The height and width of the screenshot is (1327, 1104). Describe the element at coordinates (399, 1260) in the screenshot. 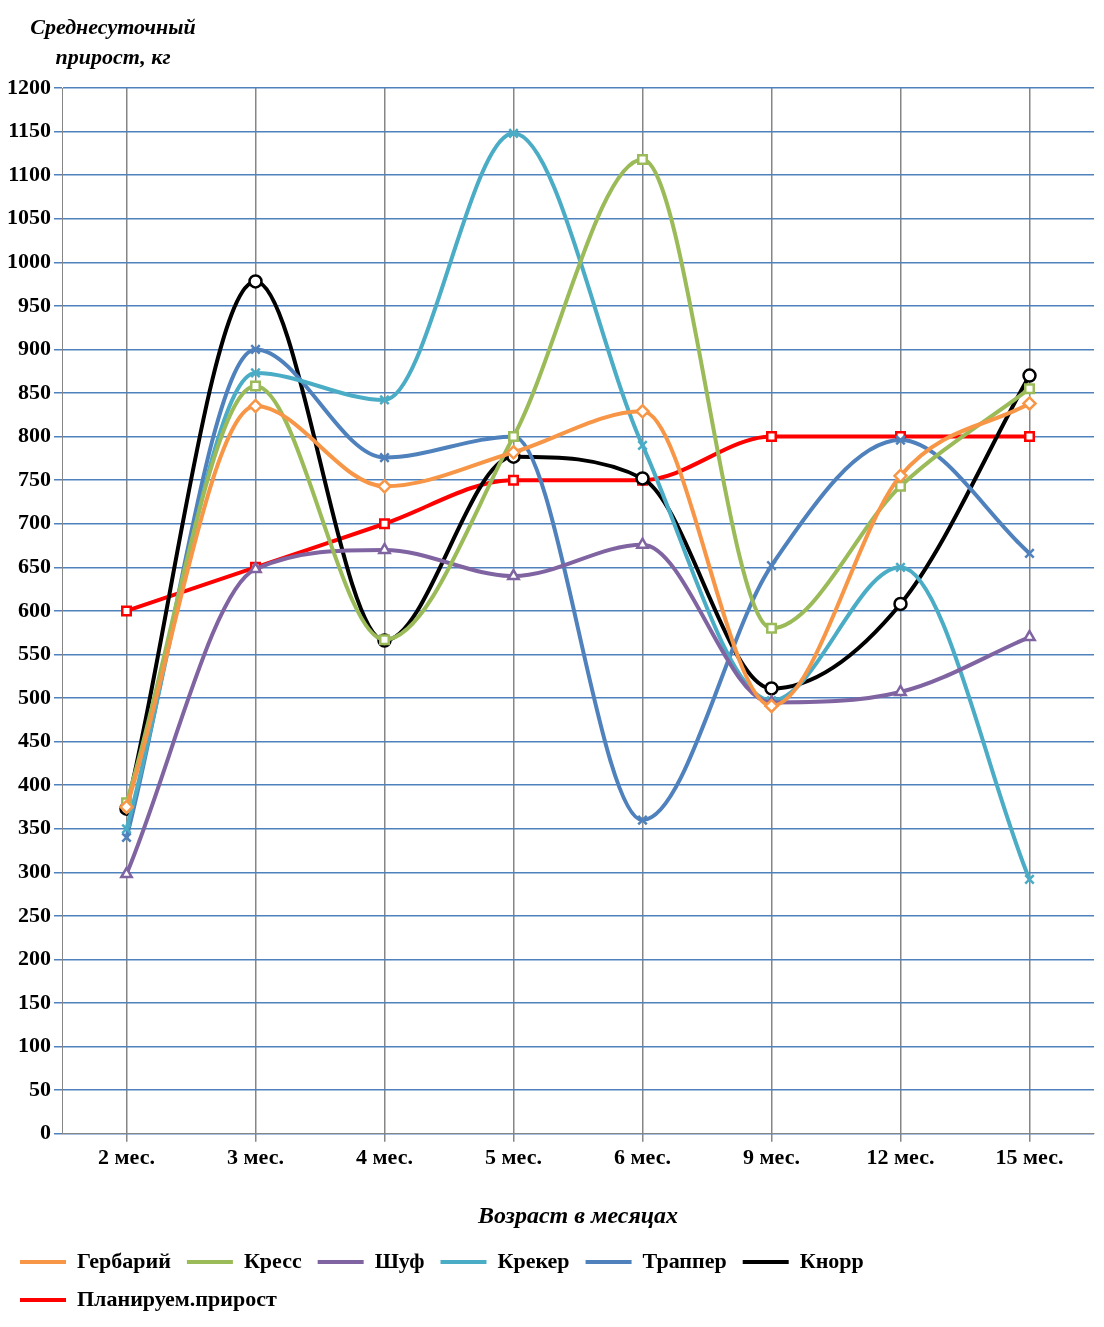

I see `legend-label: Шуф` at that location.